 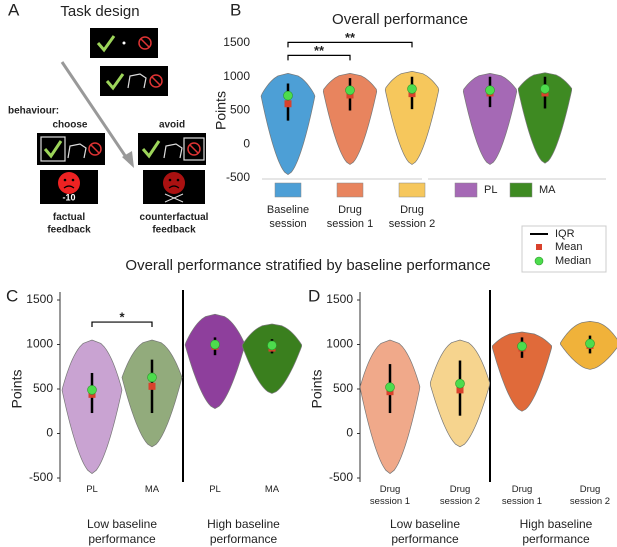 What do you see at coordinates (490, 190) in the screenshot?
I see `legend-label: PL` at bounding box center [490, 190].